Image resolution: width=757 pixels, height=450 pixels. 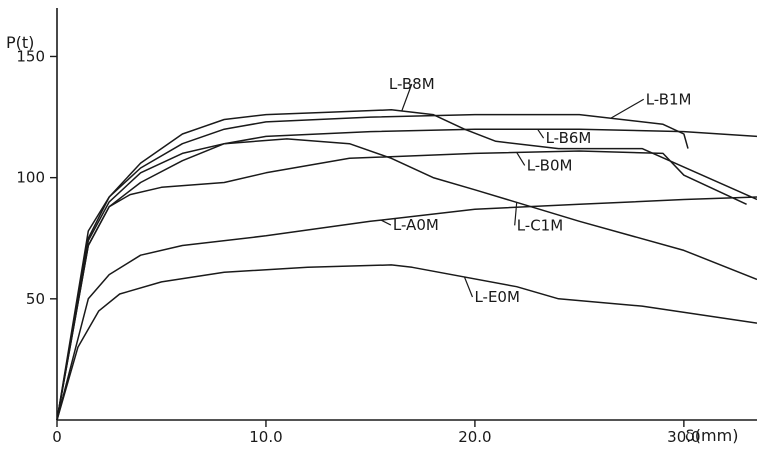 What do you see at coordinates (474, 436) in the screenshot?
I see `x-tick-label: 20.0` at bounding box center [474, 436].